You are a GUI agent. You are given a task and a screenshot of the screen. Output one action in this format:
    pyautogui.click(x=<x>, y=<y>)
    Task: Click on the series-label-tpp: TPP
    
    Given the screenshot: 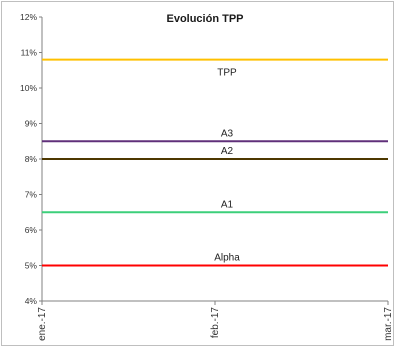 What is the action you would take?
    pyautogui.click(x=227, y=73)
    